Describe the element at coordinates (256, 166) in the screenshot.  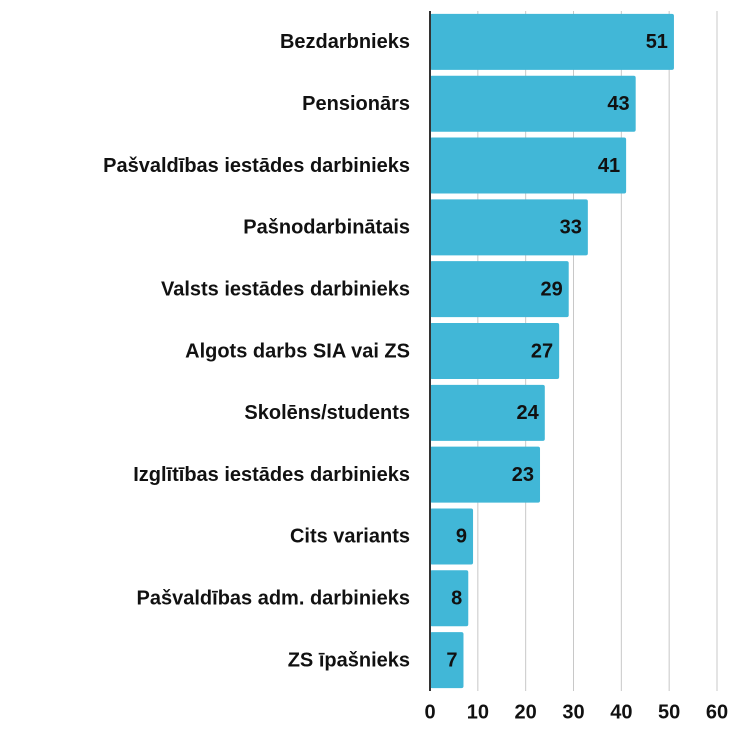
I see `y-tick-label: Pašvaldības iestādes darbinieks` at that location.